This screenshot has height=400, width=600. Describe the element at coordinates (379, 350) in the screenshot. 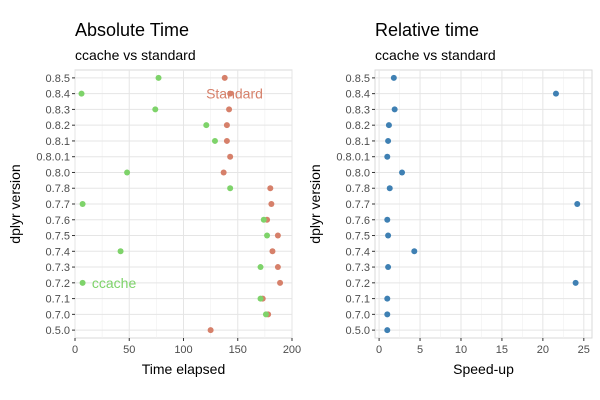

I see `rel-x-tick-label: 0` at that location.